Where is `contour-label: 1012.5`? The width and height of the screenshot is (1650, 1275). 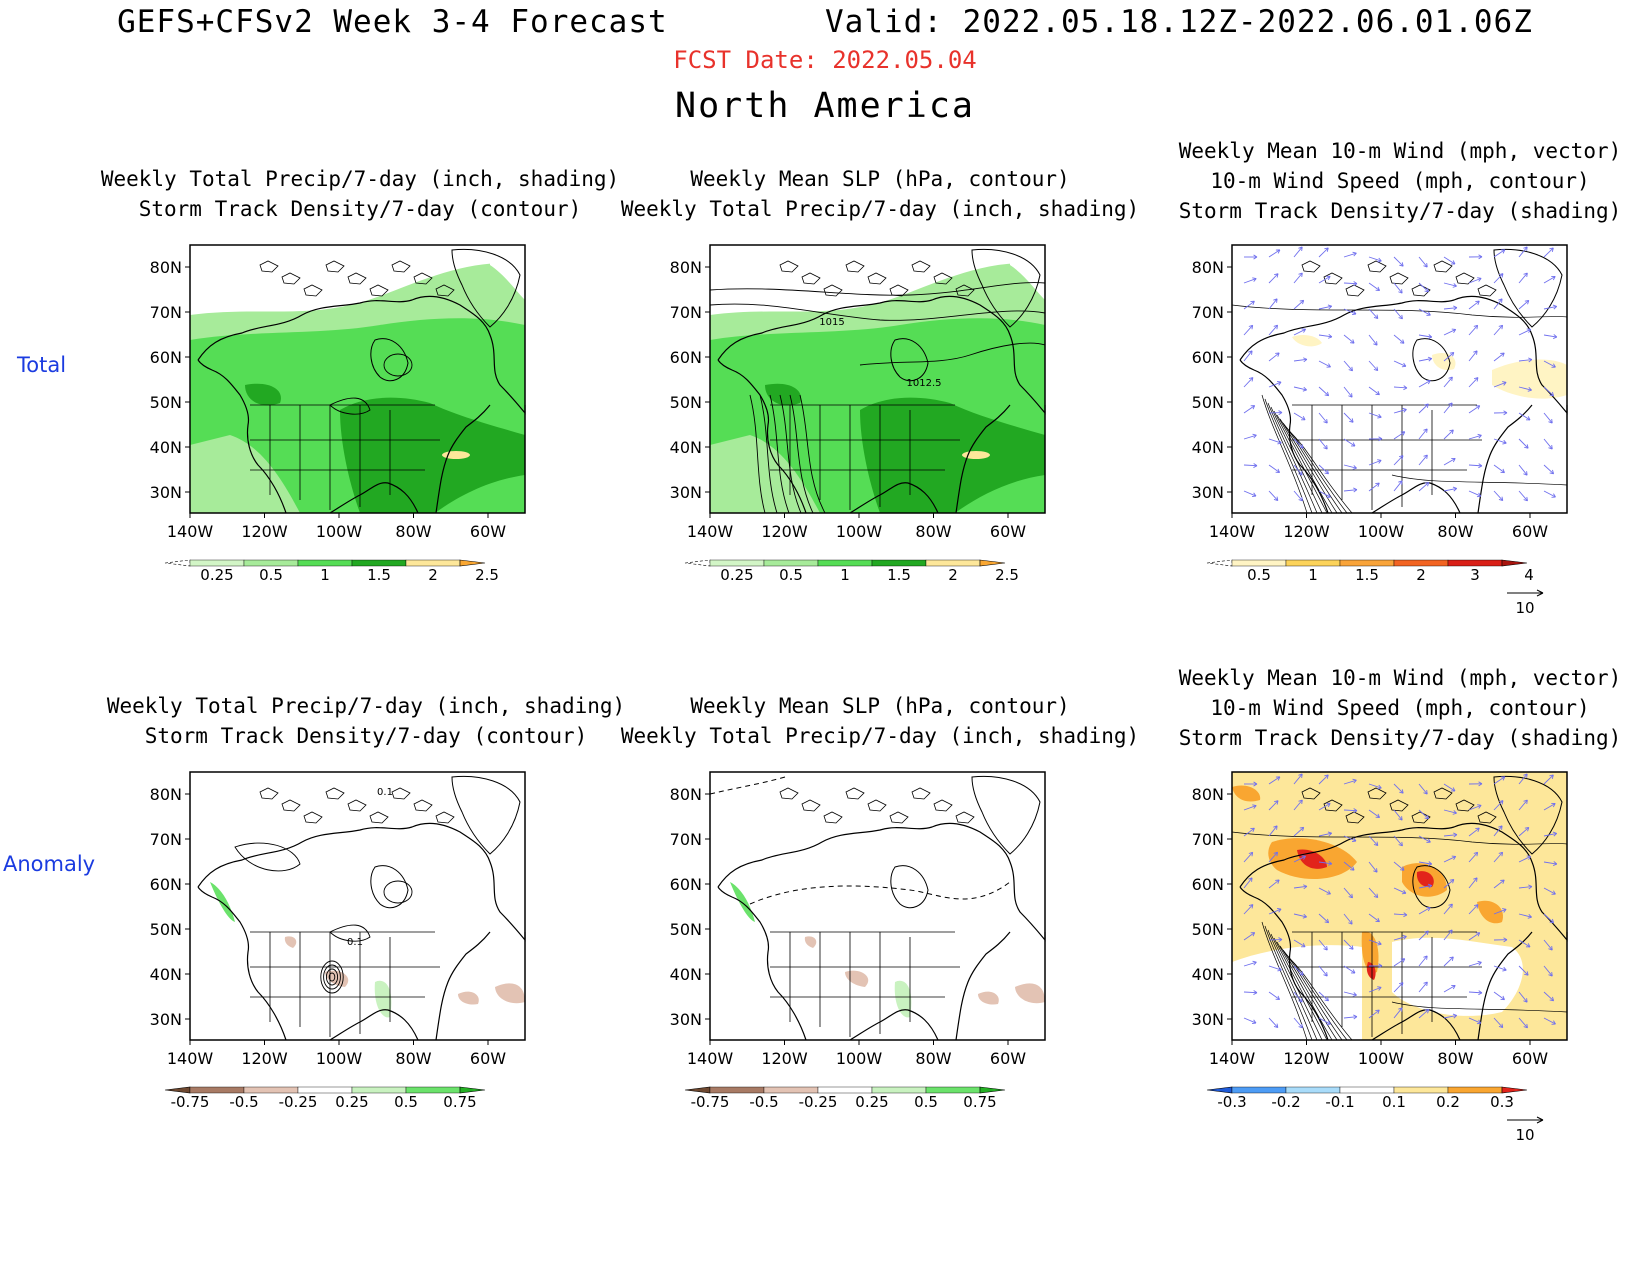 contour-label: 1012.5 is located at coordinates (924, 383).